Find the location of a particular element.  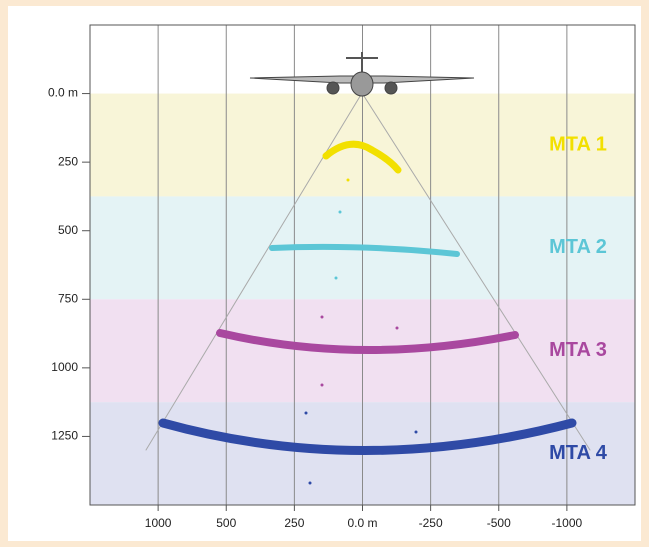

zone-label: MTA 2 is located at coordinates (578, 247).